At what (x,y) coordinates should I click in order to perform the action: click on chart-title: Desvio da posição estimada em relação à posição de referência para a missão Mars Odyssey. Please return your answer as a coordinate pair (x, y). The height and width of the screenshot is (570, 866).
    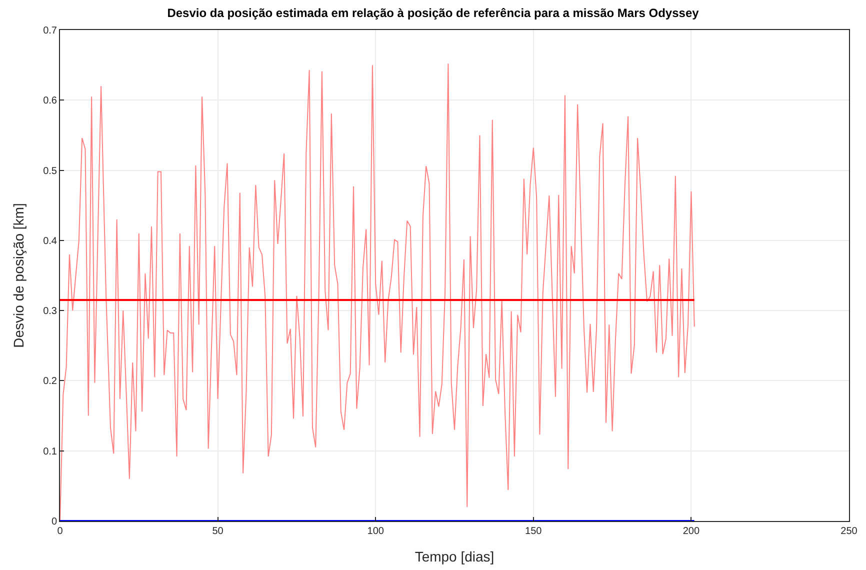
    Looking at the image, I should click on (433, 13).